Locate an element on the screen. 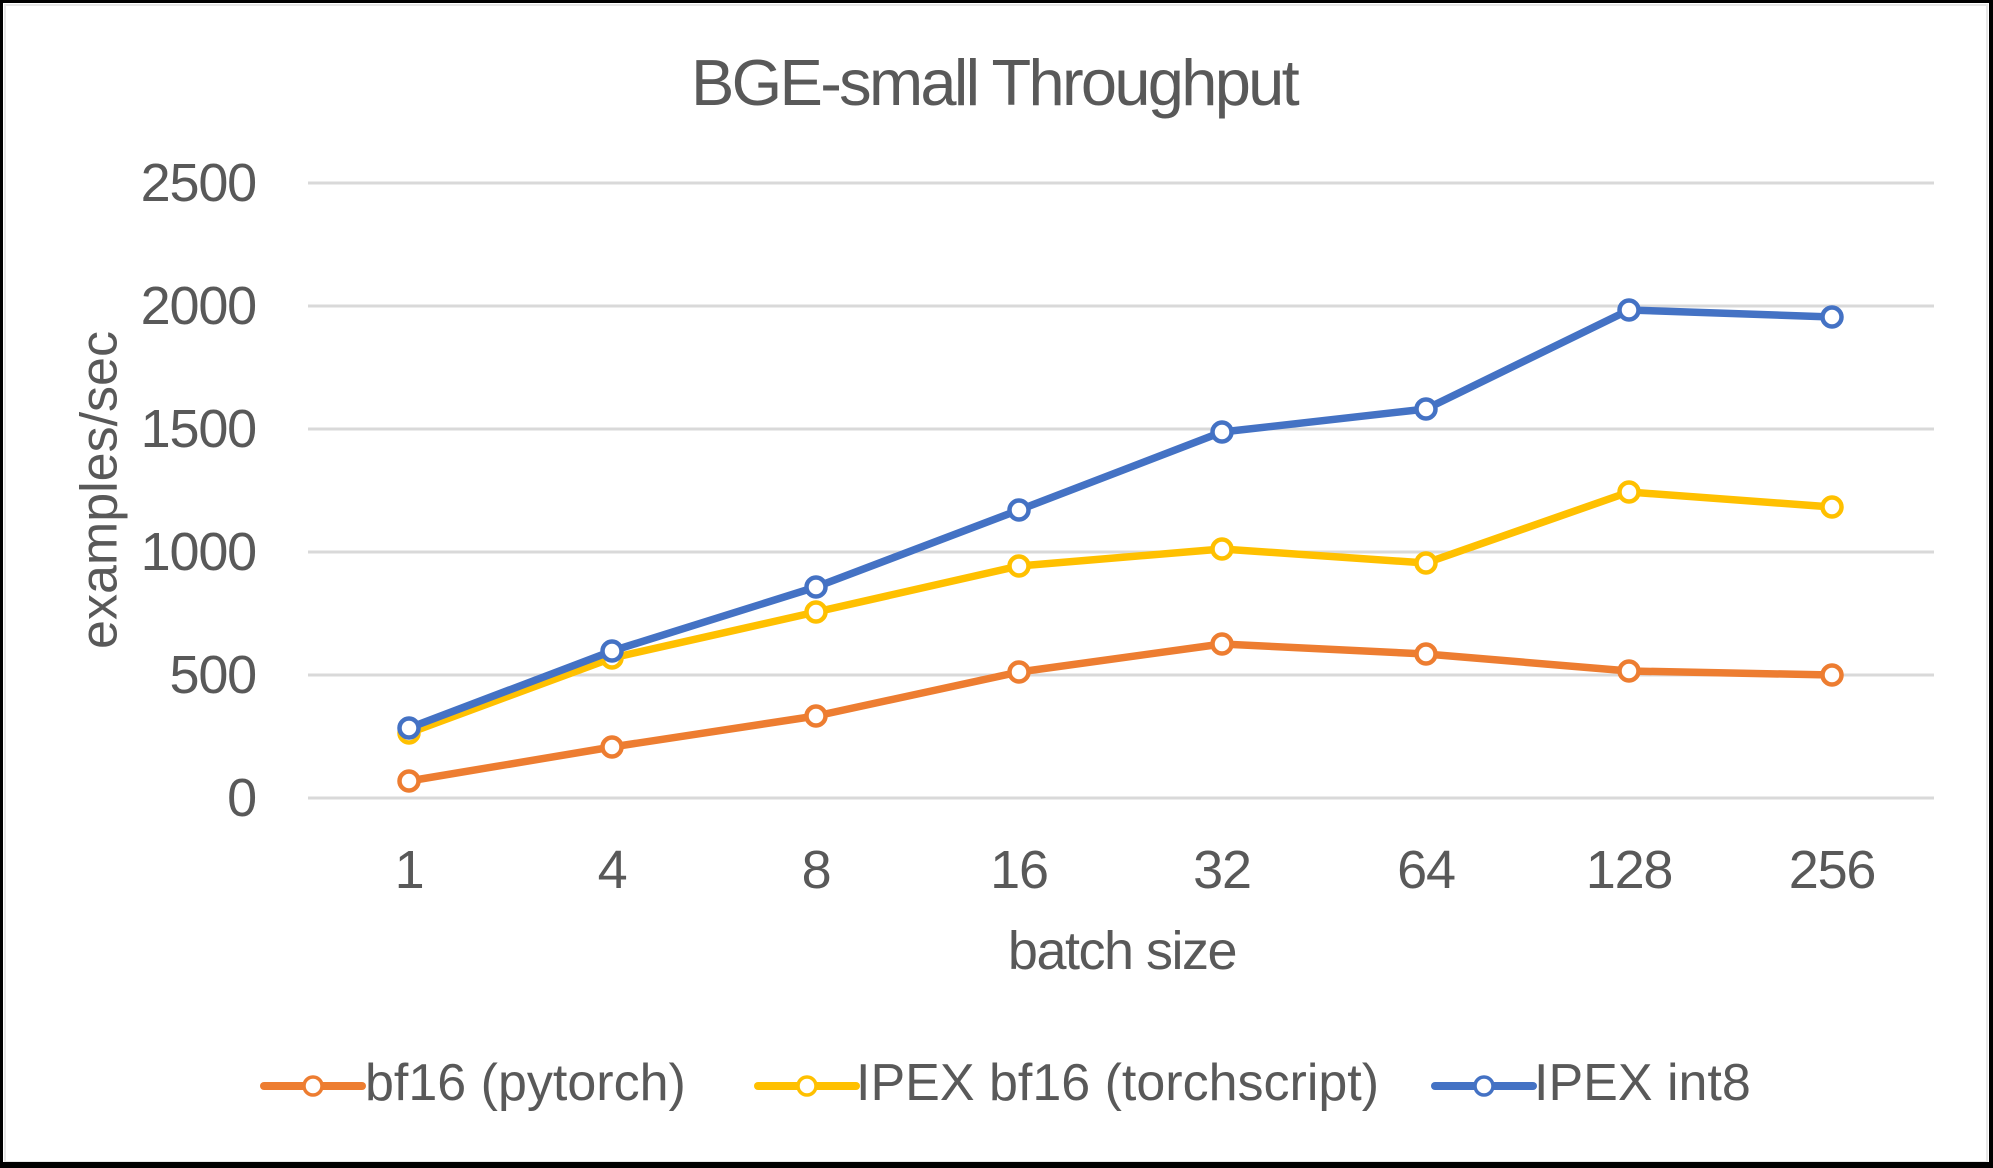 Image resolution: width=1993 pixels, height=1168 pixels. svg-text: BGE-small Throughput is located at coordinates (995, 82).